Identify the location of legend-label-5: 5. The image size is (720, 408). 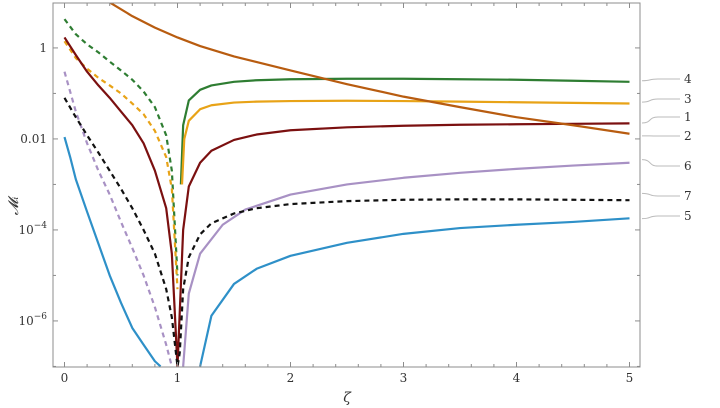
(688, 216).